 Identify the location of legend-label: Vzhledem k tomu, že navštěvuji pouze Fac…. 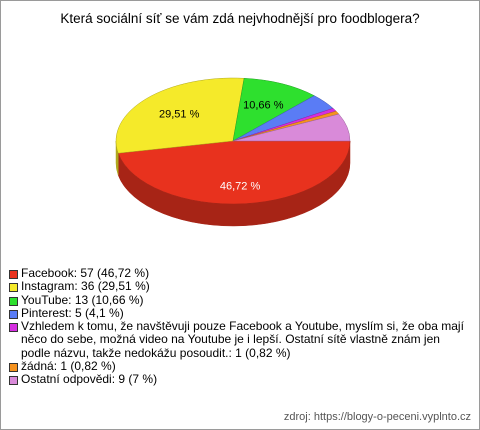
(242, 339).